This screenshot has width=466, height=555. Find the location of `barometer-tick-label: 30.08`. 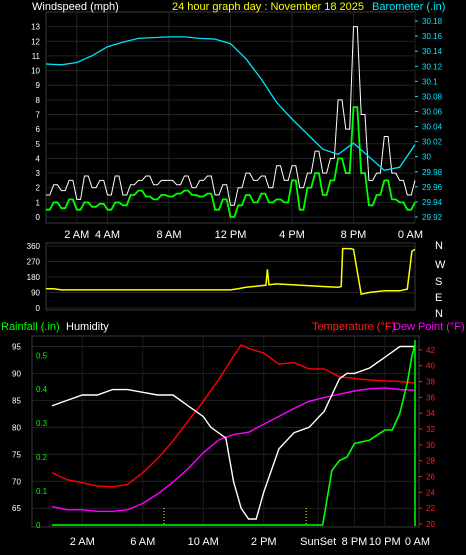

barometer-tick-label: 30.08 is located at coordinates (432, 96).